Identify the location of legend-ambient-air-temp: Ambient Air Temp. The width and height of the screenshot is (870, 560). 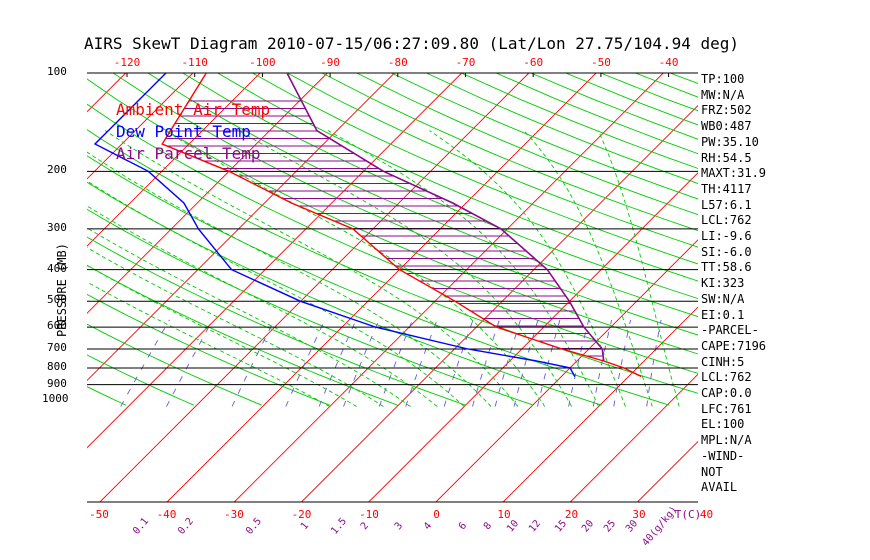
(193, 109).